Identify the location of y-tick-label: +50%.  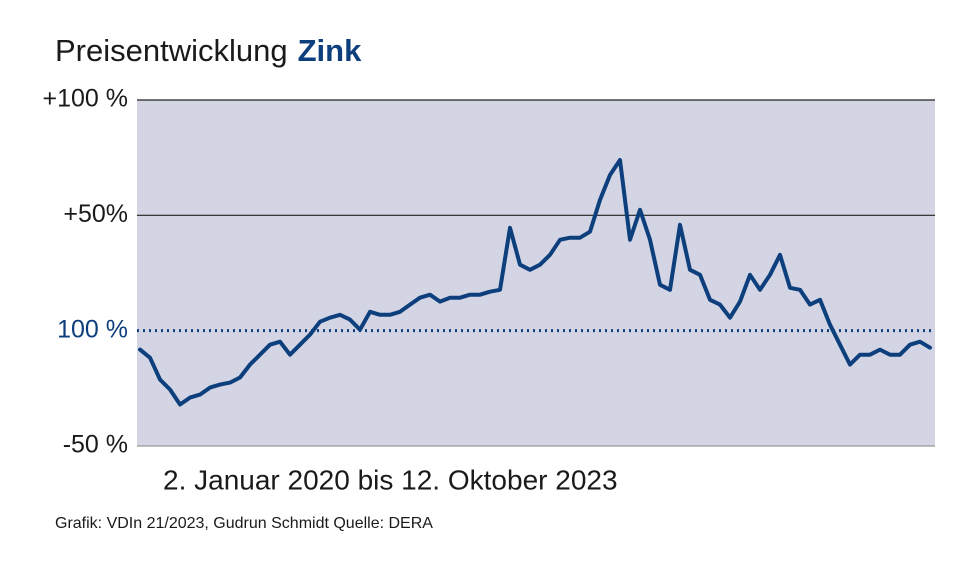
(95, 214).